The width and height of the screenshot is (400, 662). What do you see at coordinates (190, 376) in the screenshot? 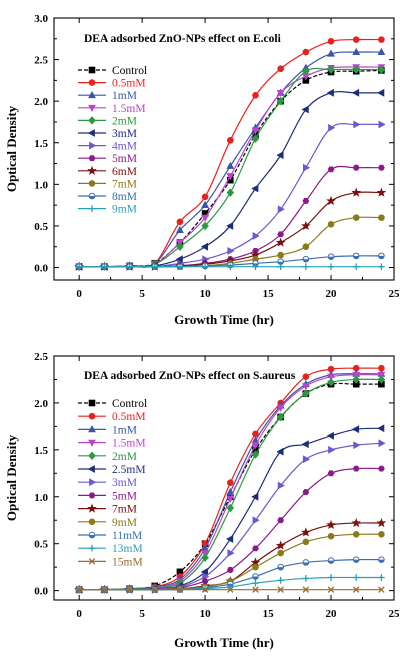
I see `chart-title: DEA adsorbed ZnO-NPs effect on S.aureus` at bounding box center [190, 376].